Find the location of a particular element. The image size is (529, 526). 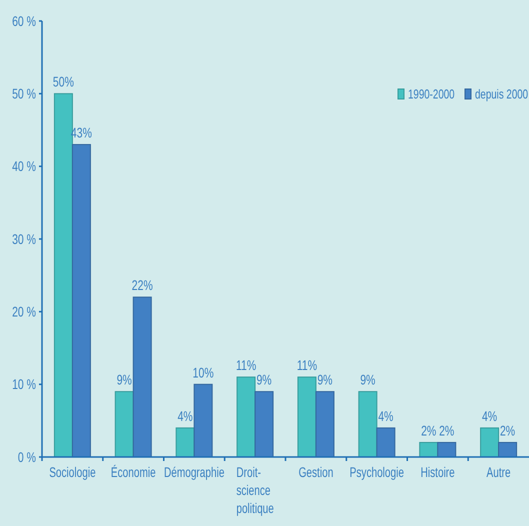

x-tick-label: Droit-science politique is located at coordinates (255, 490).